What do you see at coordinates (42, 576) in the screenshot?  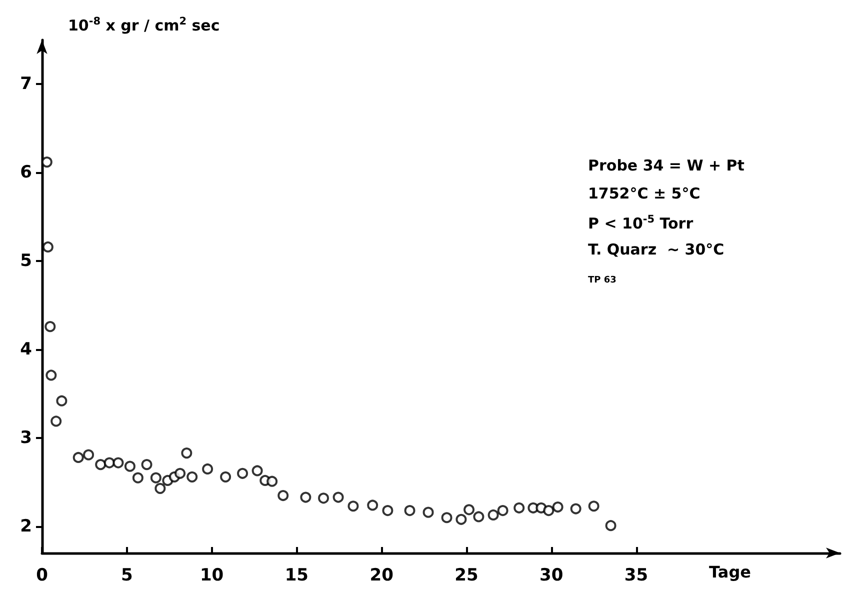 I see `x-tick-label: 0` at bounding box center [42, 576].